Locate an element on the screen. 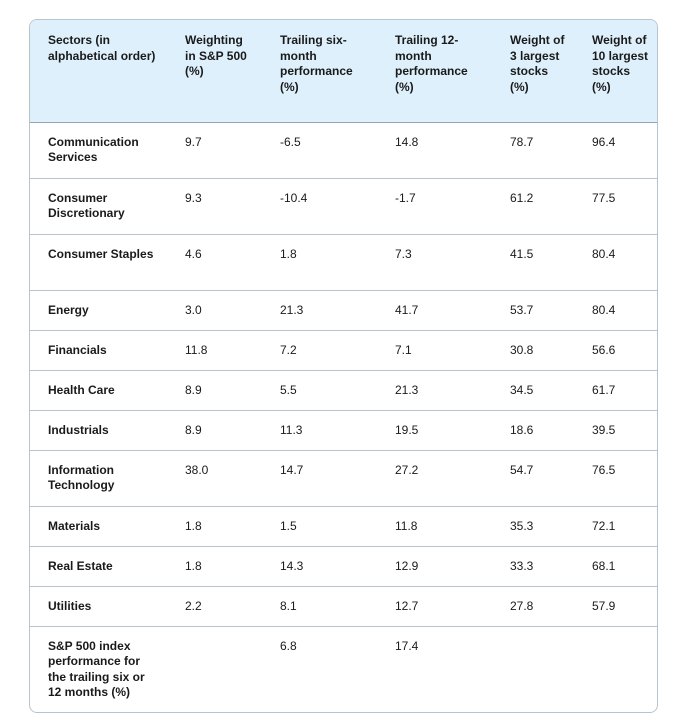 The image size is (675, 724). six-month-cell: 11.3 is located at coordinates (320, 430).